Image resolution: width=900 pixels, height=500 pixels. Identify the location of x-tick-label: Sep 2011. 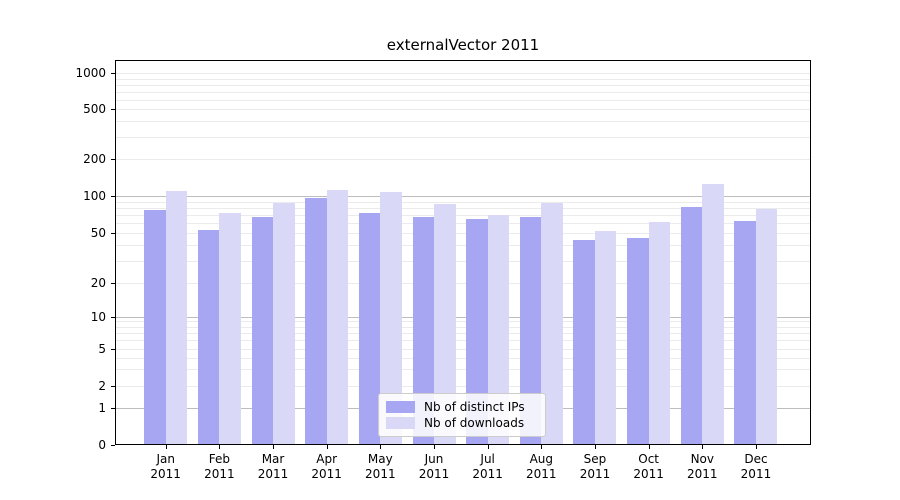
(595, 466).